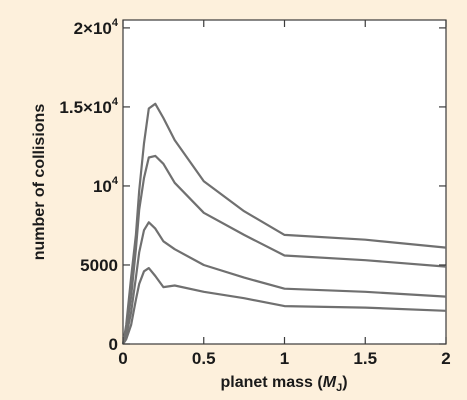  What do you see at coordinates (271, 382) in the screenshot?
I see `x-axis-title-main: planet mass (` at bounding box center [271, 382].